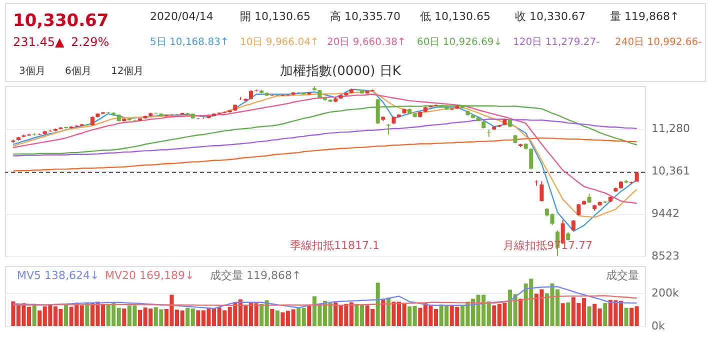 Image resolution: width=720 pixels, height=346 pixels. What do you see at coordinates (61, 21) in the screenshot?
I see `text: 10,330.67` at bounding box center [61, 21].